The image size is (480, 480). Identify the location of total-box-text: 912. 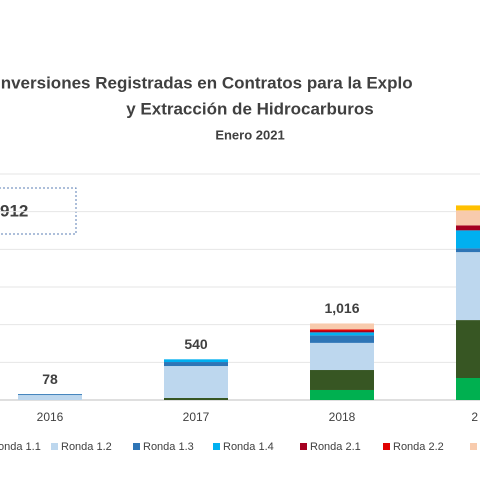
(14, 210).